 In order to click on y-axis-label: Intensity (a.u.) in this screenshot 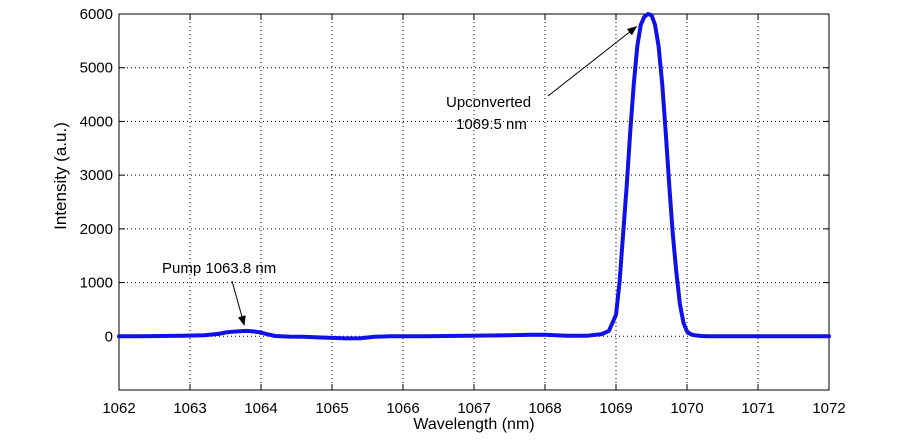, I will do `click(60, 176)`.